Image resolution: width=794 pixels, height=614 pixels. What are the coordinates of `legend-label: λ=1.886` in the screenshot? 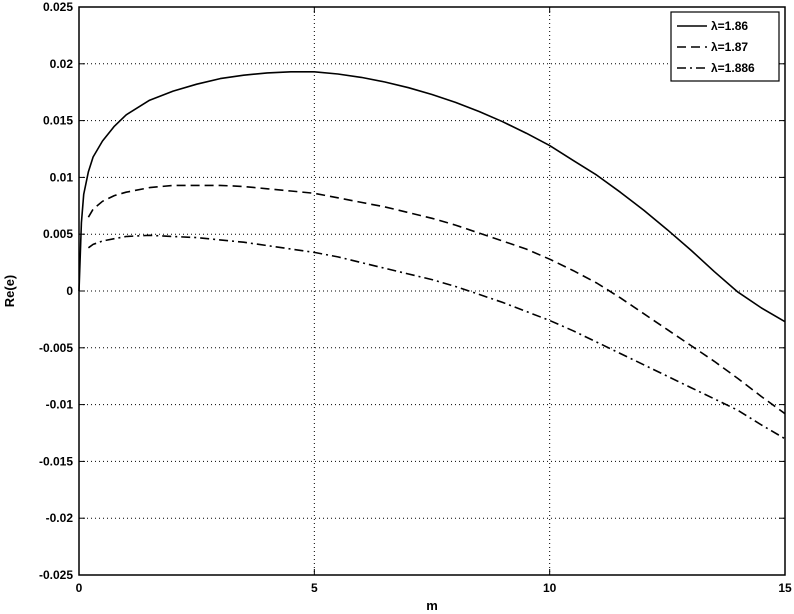 It's located at (733, 68).